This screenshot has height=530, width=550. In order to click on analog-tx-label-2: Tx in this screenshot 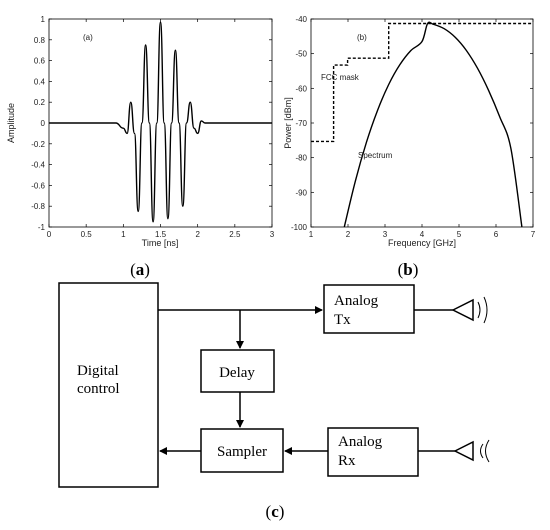, I will do `click(342, 320)`.